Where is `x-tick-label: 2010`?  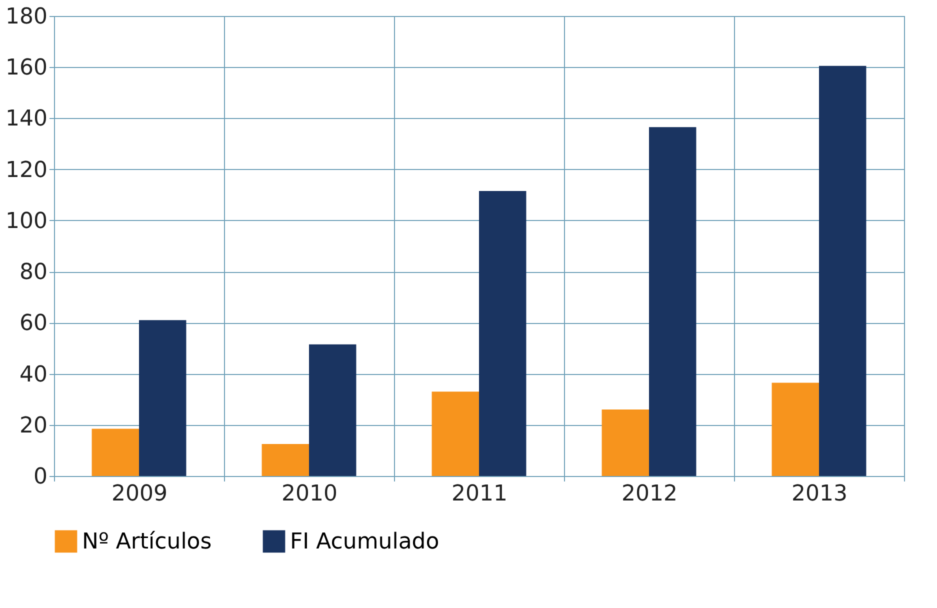
x-tick-label: 2010 is located at coordinates (310, 494).